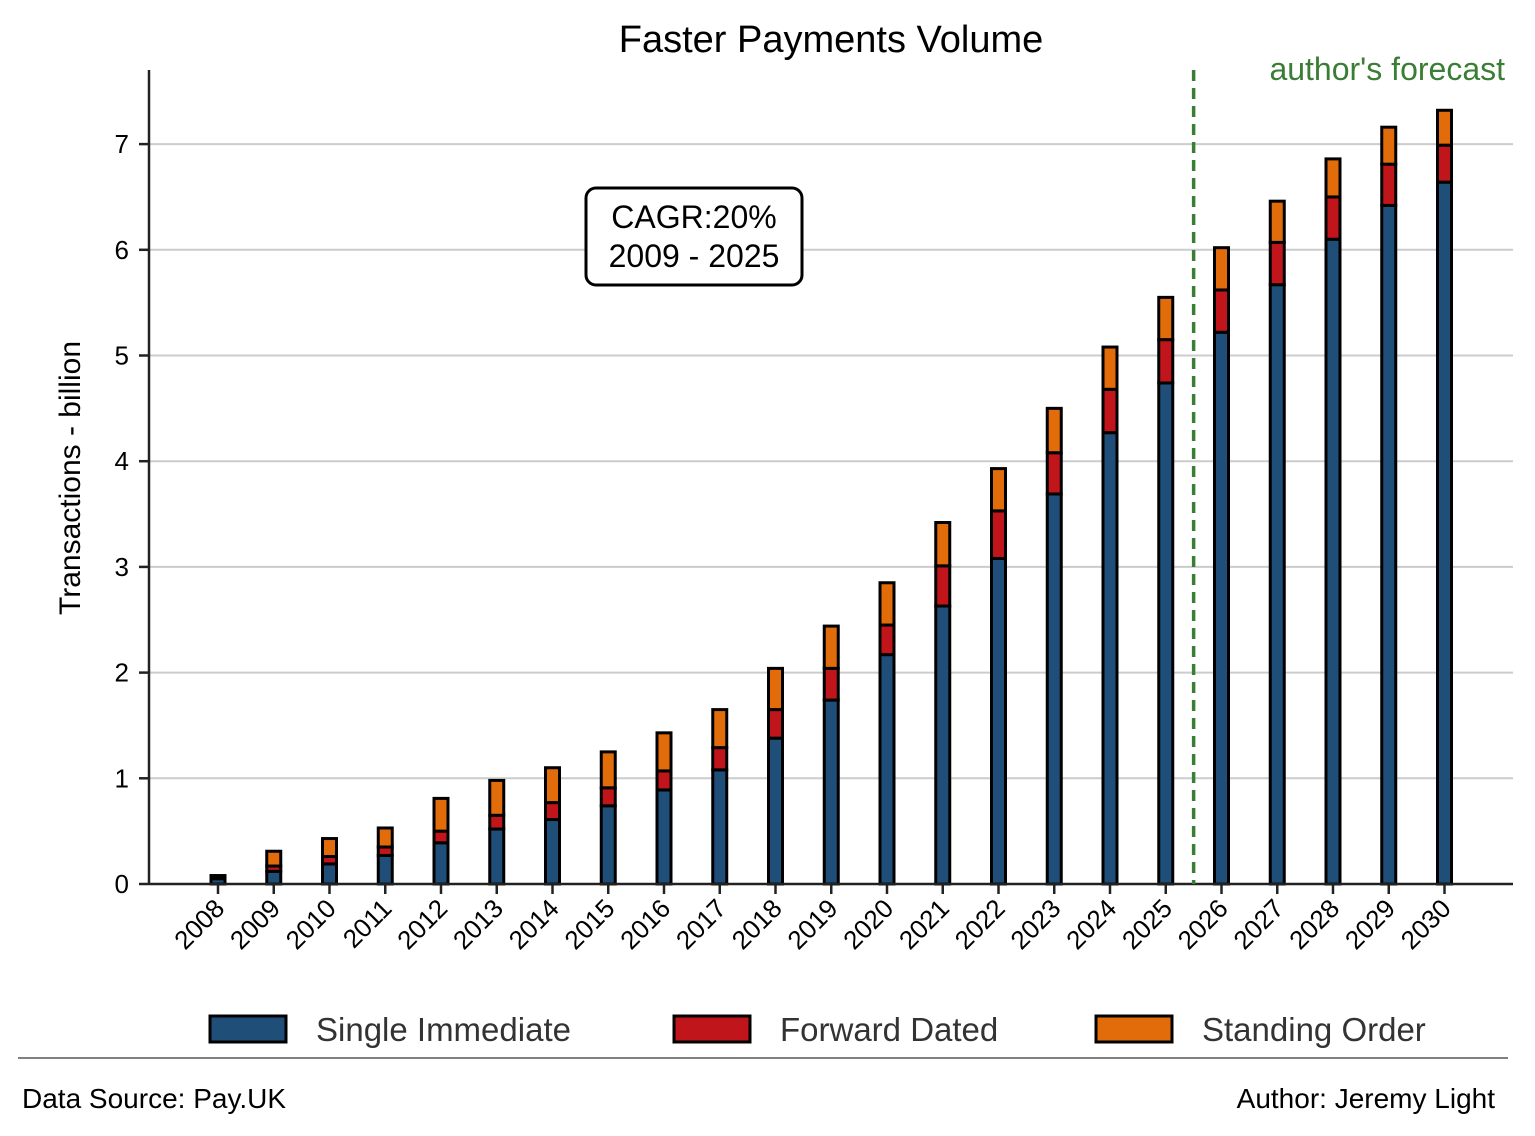 The width and height of the screenshot is (1535, 1136). Describe the element at coordinates (122, 884) in the screenshot. I see `y-tick-label: 0` at that location.